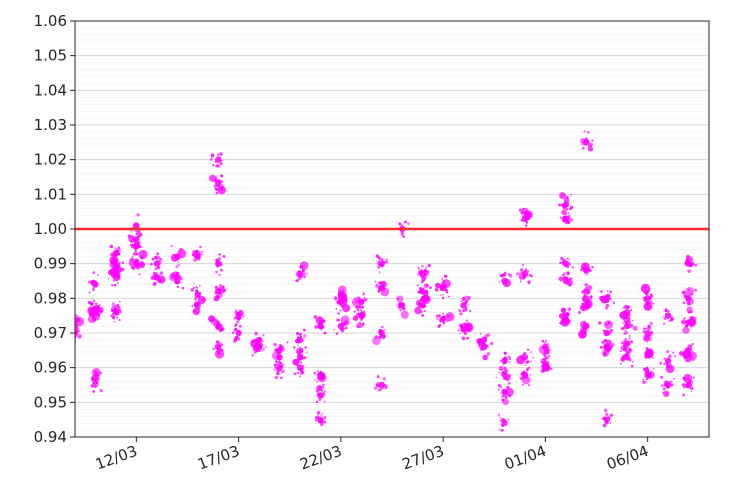  What do you see at coordinates (50, 125) in the screenshot?
I see `y-tick-label: 1.03` at bounding box center [50, 125].